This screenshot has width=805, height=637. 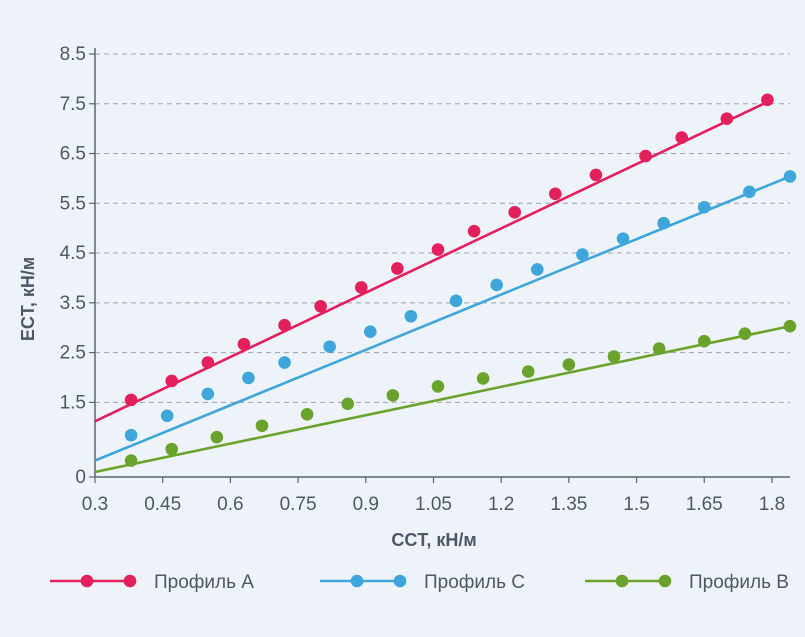 I want to click on y-tick-label: 8.5, so click(x=73, y=54).